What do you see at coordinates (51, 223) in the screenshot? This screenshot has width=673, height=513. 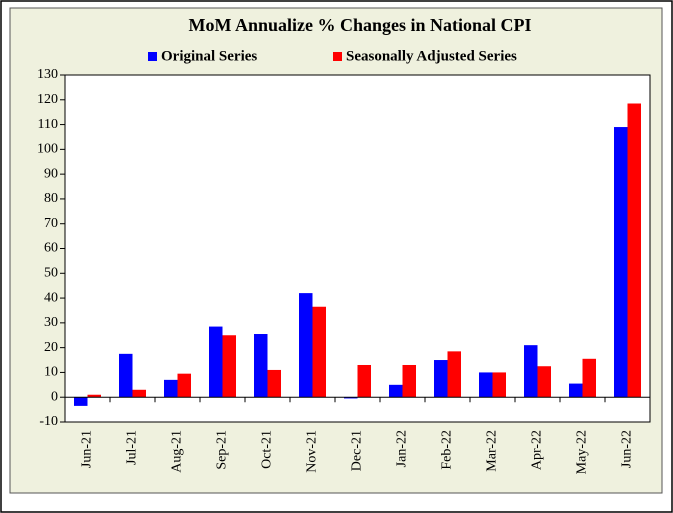 I see `y-tick-label: 70` at bounding box center [51, 223].